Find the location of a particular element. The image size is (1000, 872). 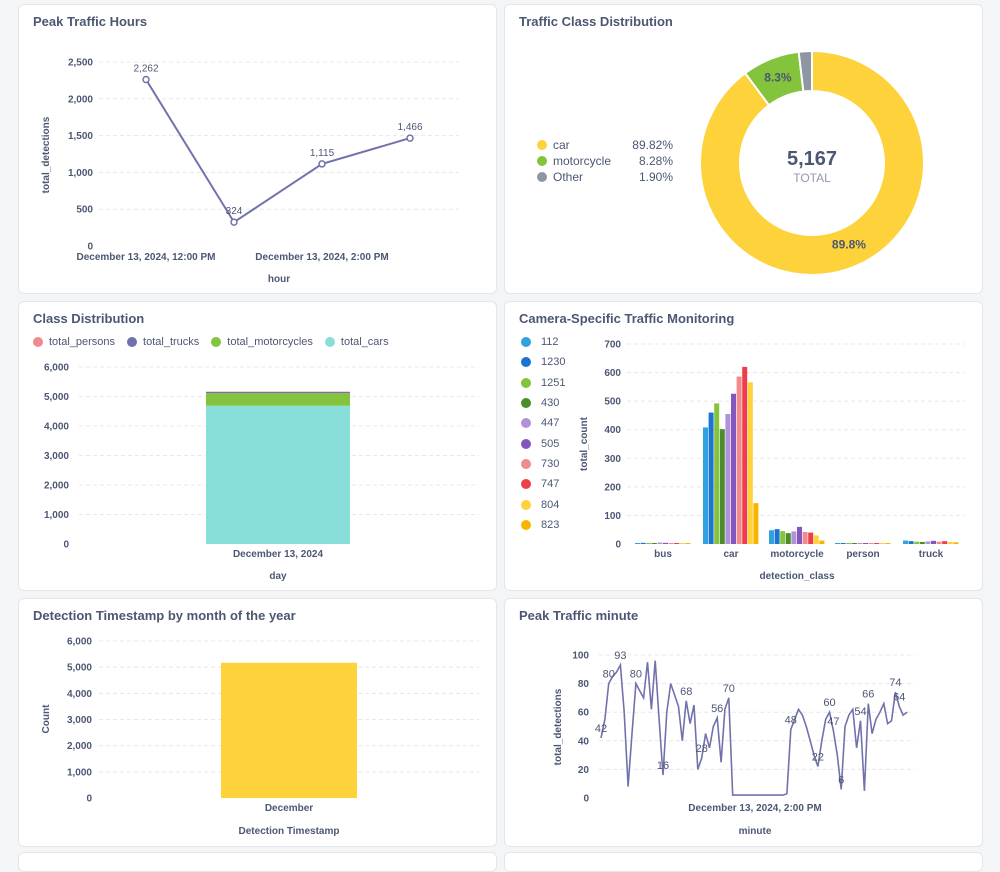

y-tick-label: 60 is located at coordinates (584, 713).